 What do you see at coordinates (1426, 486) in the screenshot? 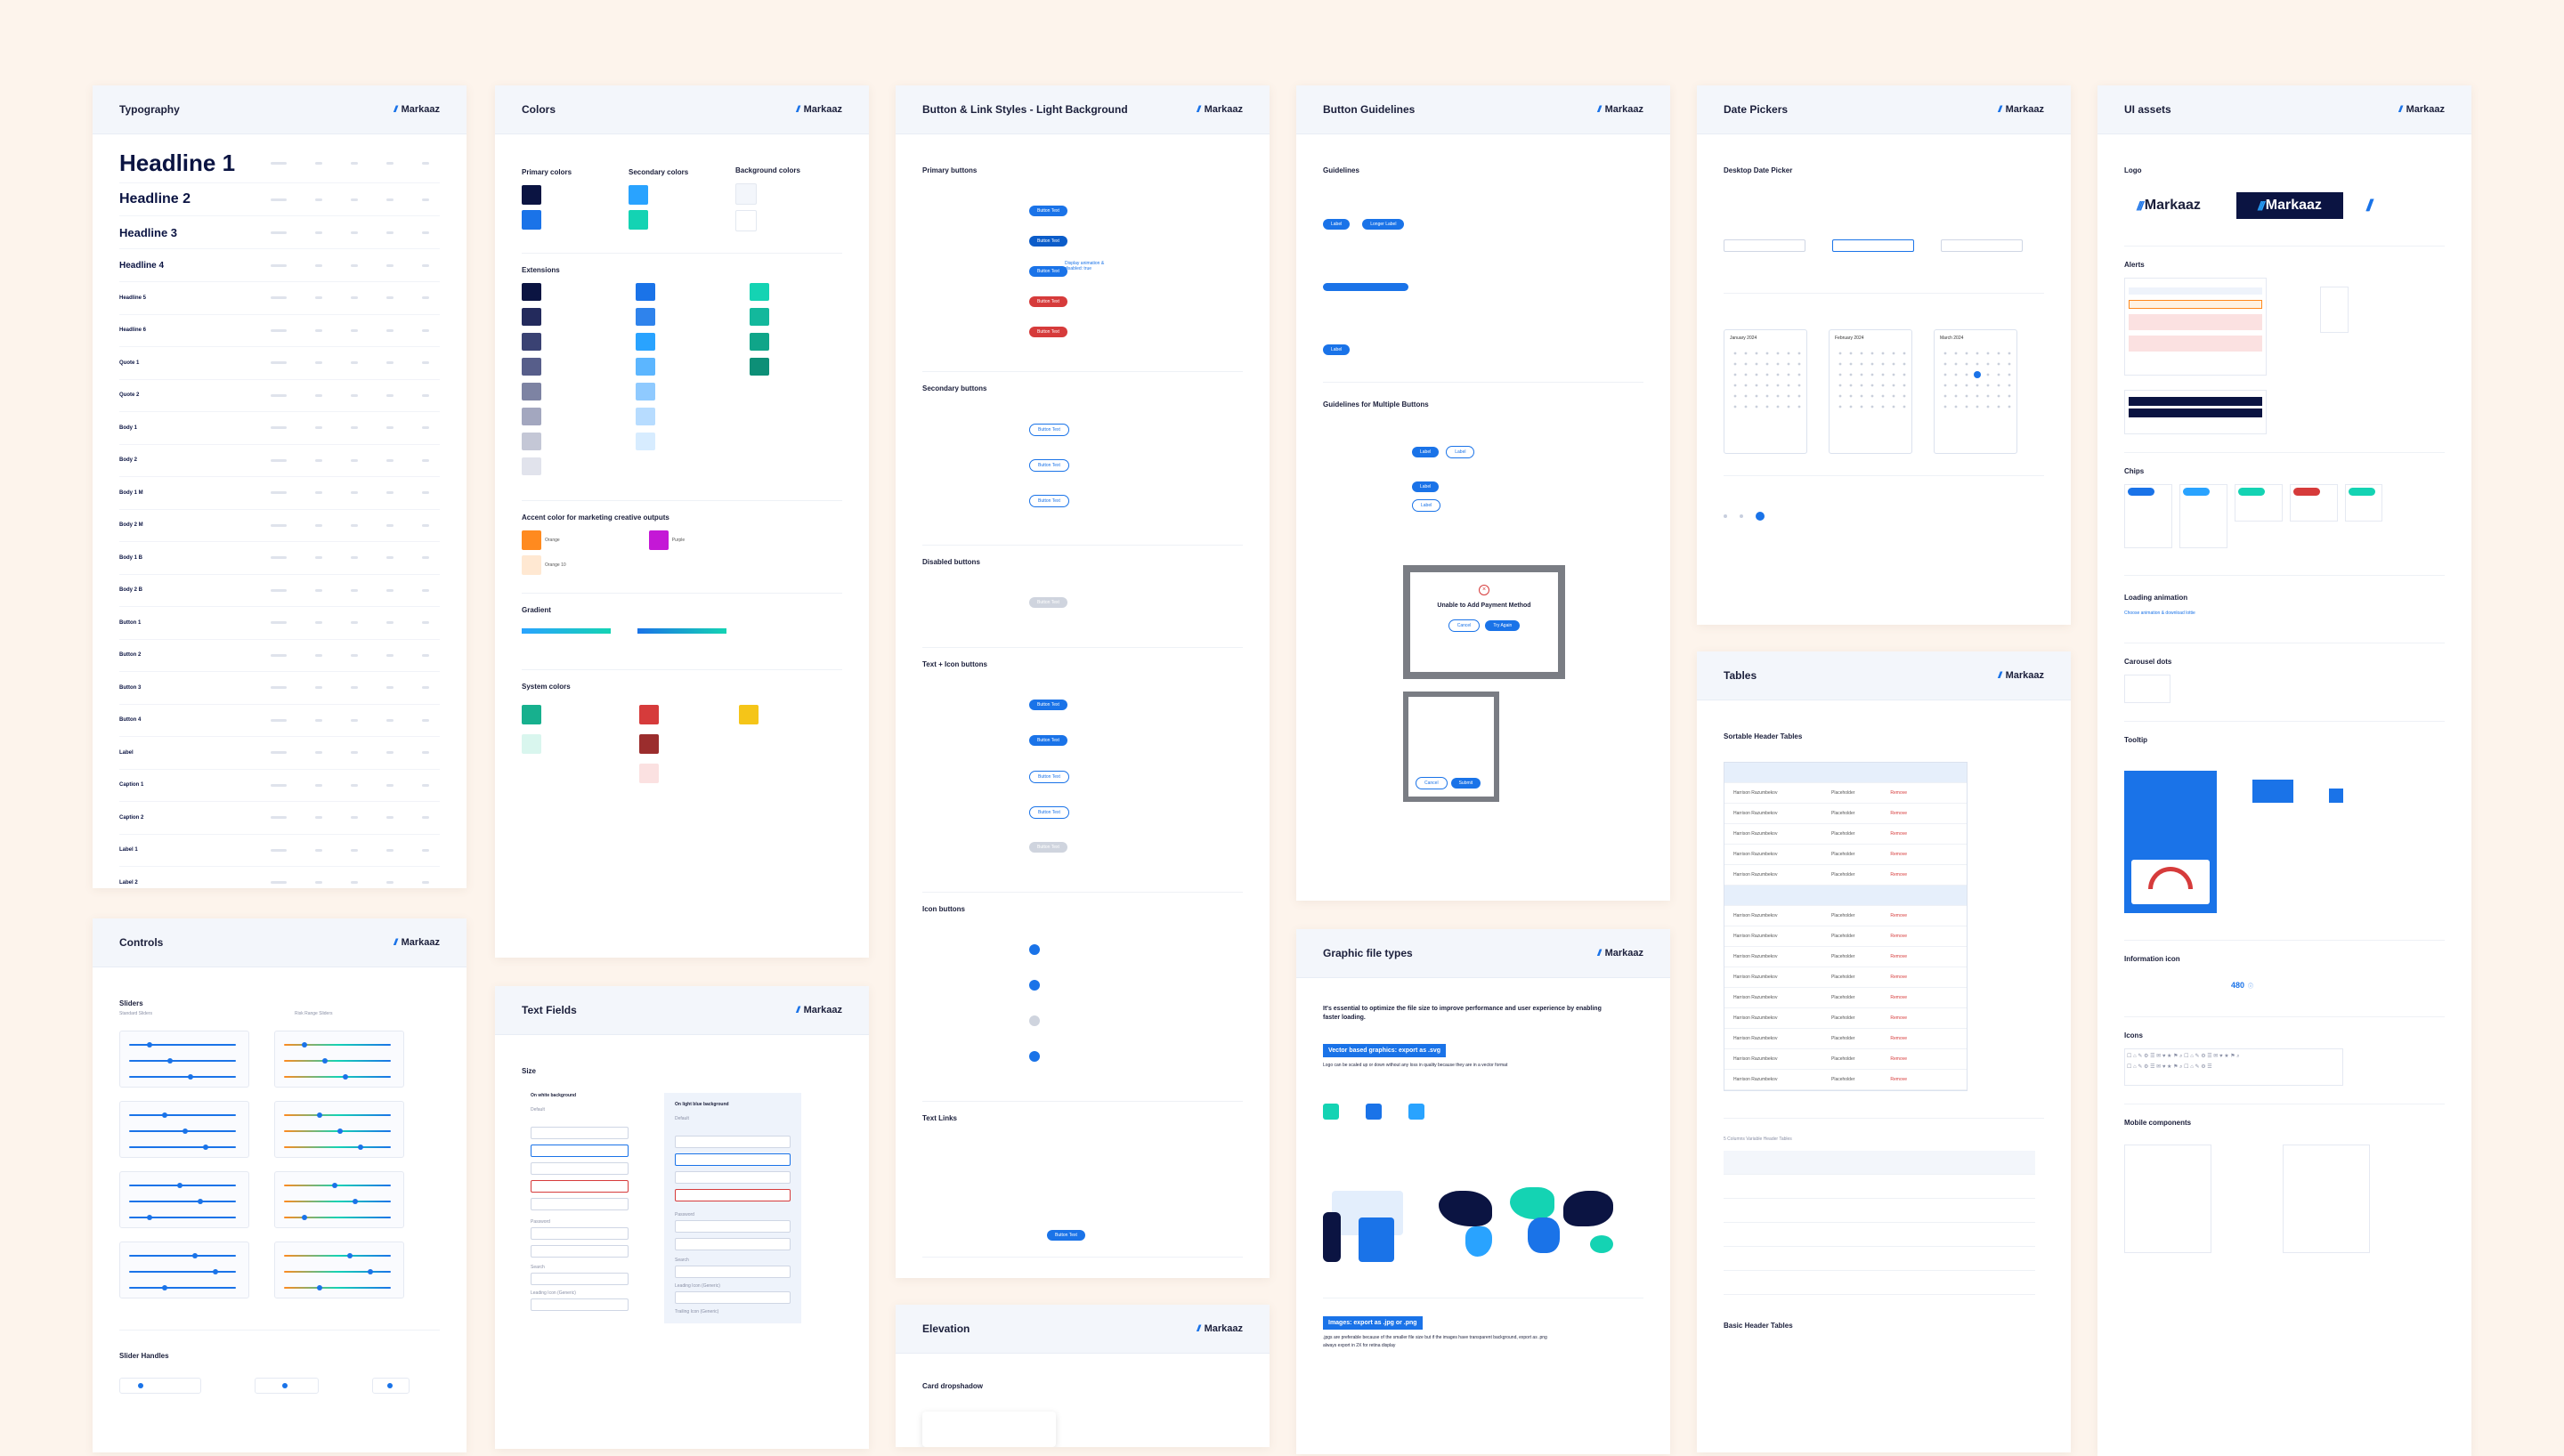
I see `label-button: Label` at bounding box center [1426, 486].